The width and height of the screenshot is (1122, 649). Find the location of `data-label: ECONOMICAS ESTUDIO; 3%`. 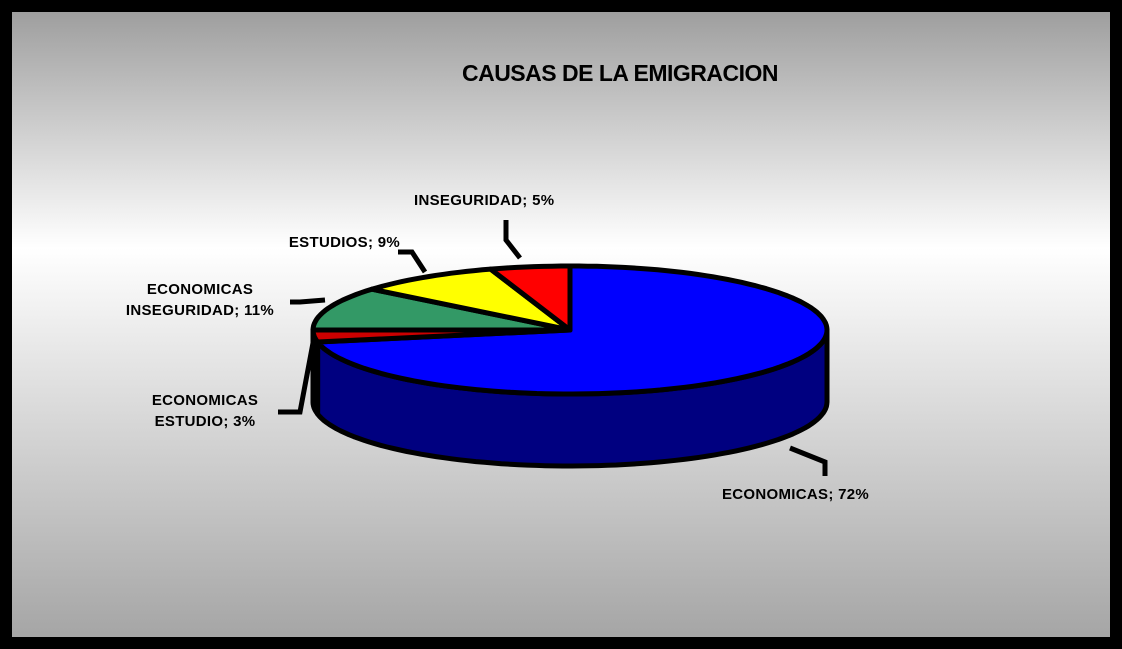

data-label: ECONOMICAS ESTUDIO; 3% is located at coordinates (205, 411).